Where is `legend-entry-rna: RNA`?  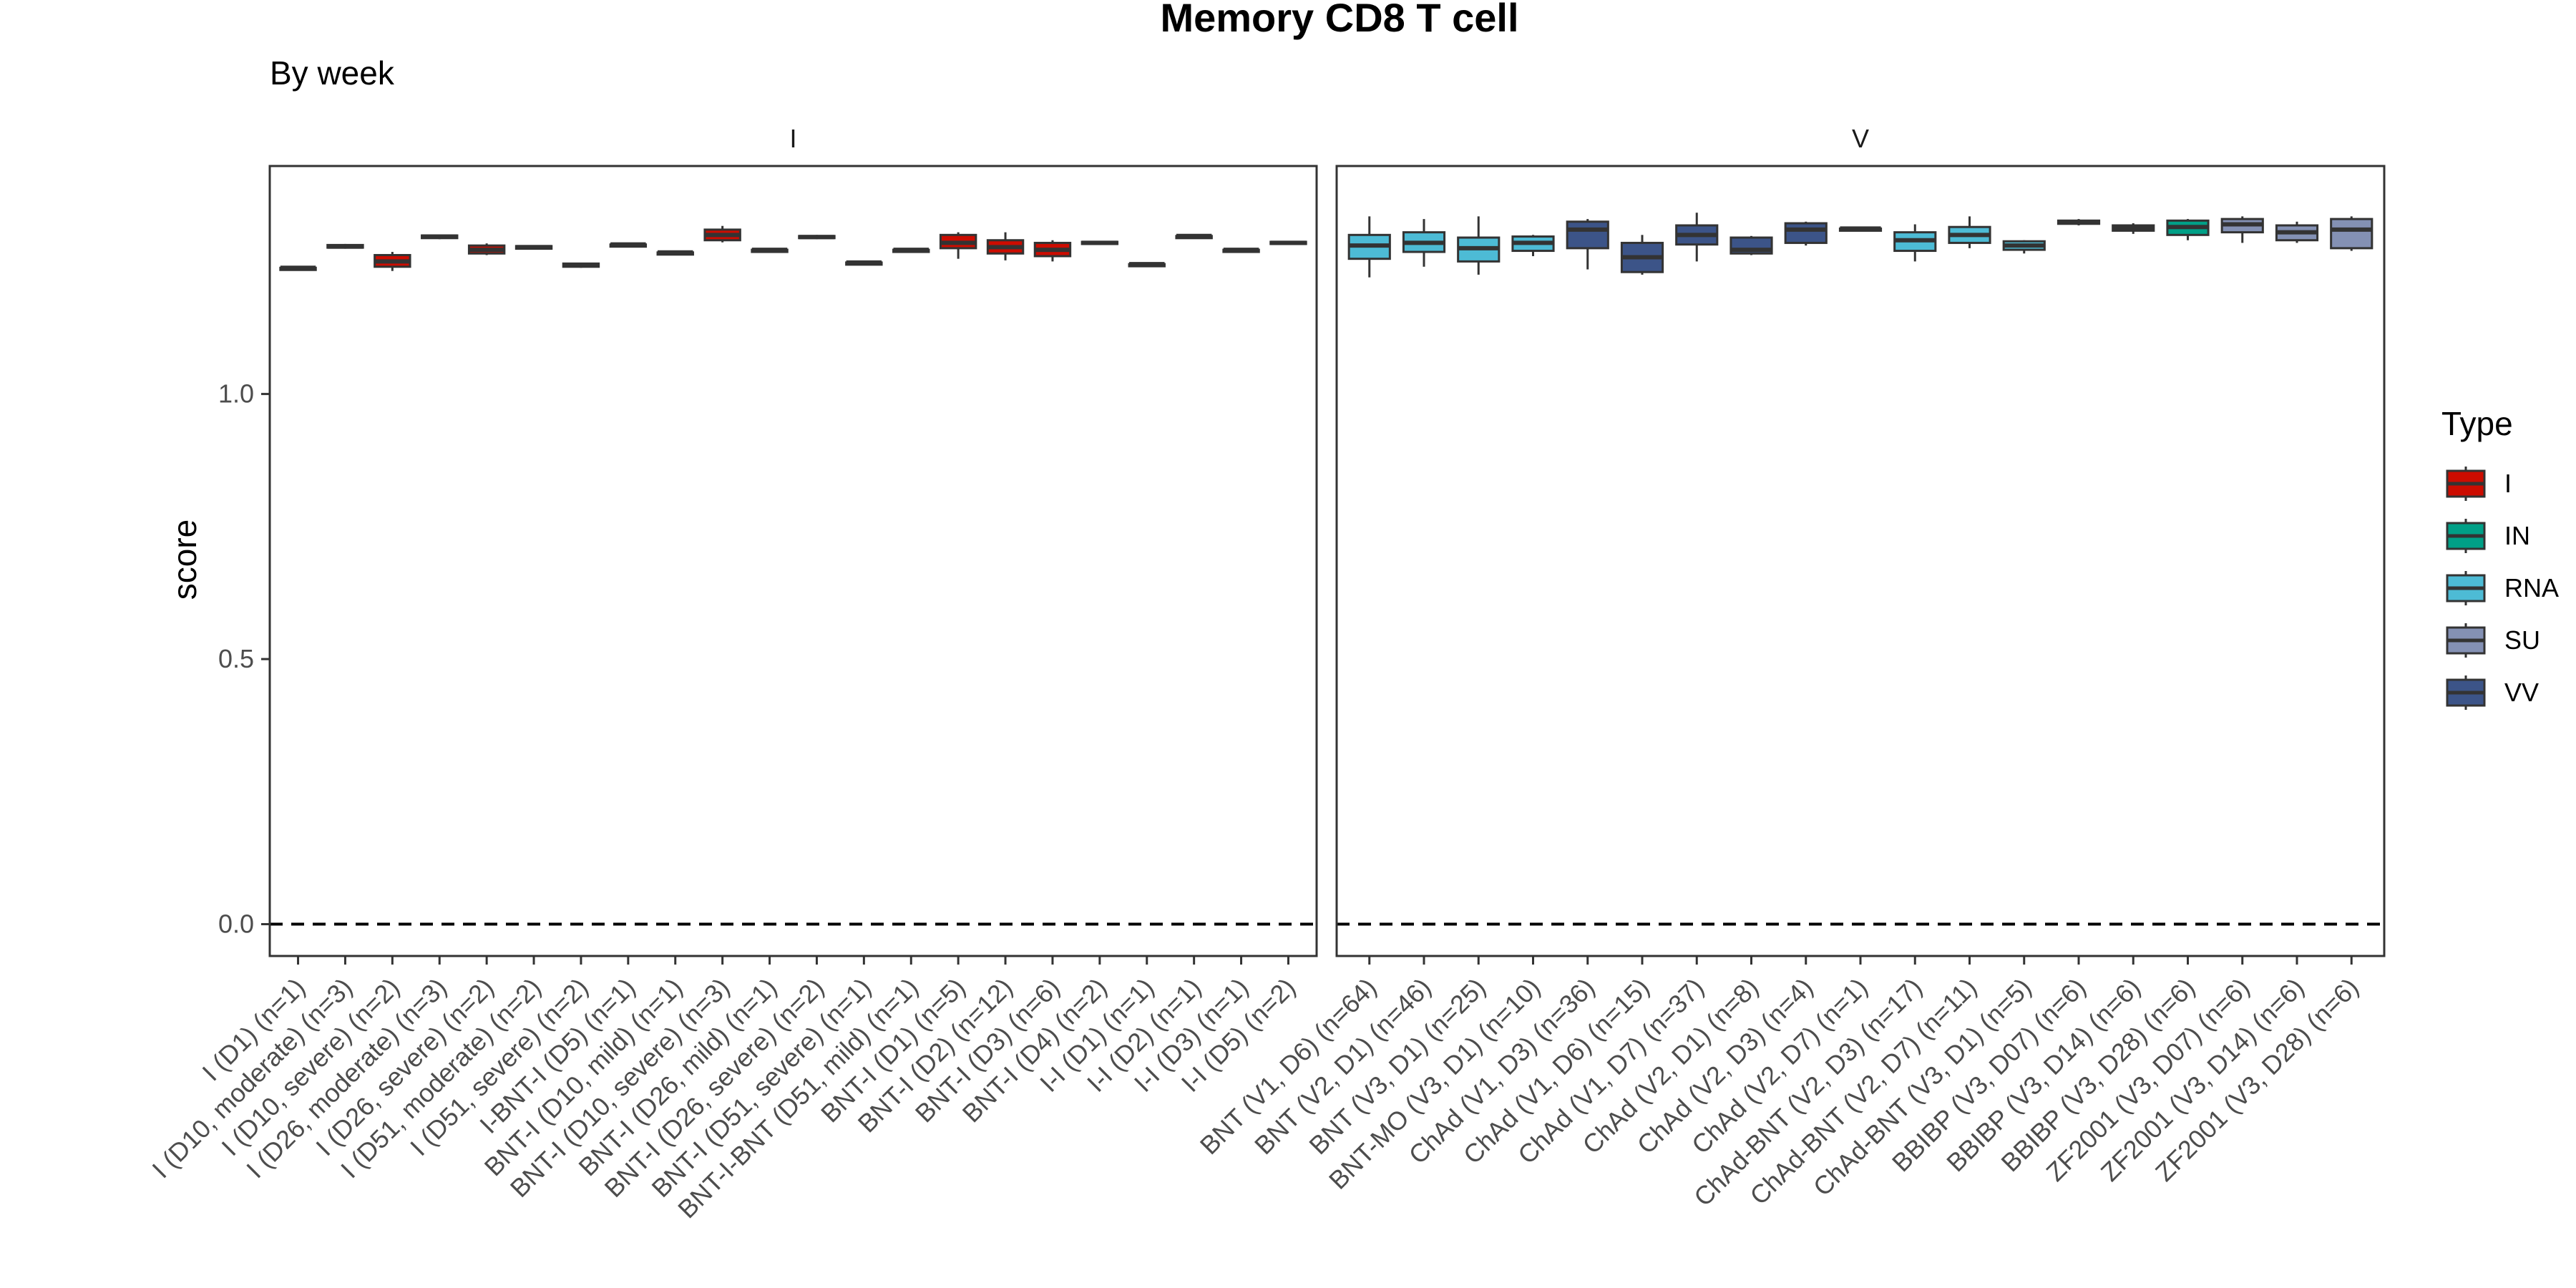 legend-entry-rna: RNA is located at coordinates (2502, 588).